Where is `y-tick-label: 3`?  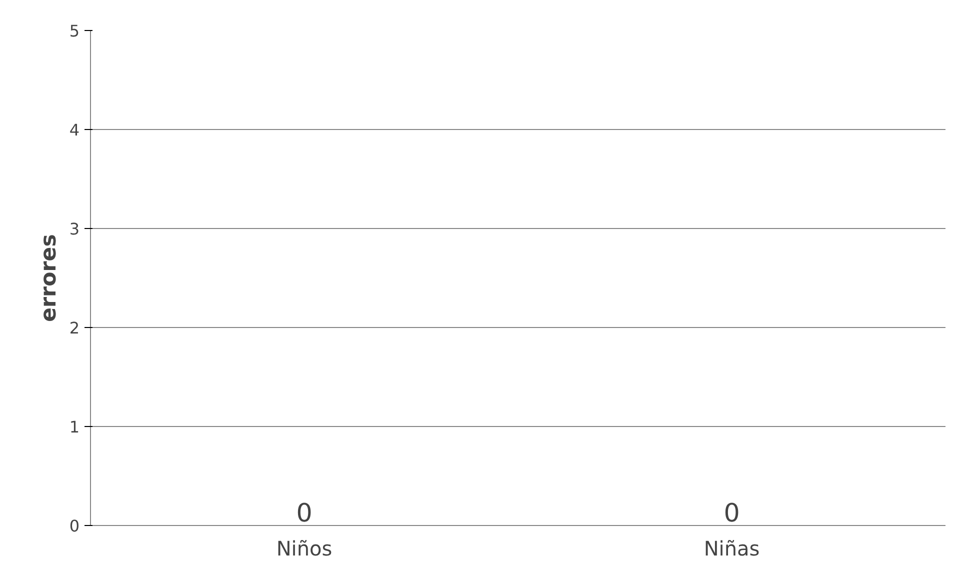
y-tick-label: 3 is located at coordinates (74, 229).